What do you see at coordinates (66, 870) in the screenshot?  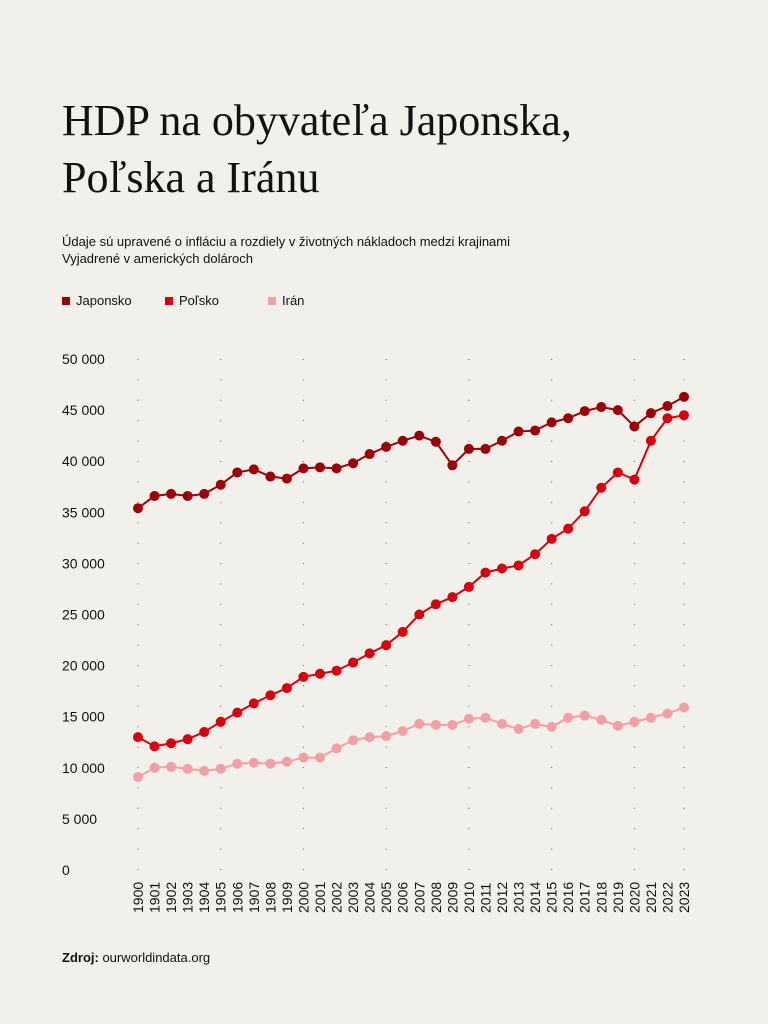 I see `y-tick-label: 0` at bounding box center [66, 870].